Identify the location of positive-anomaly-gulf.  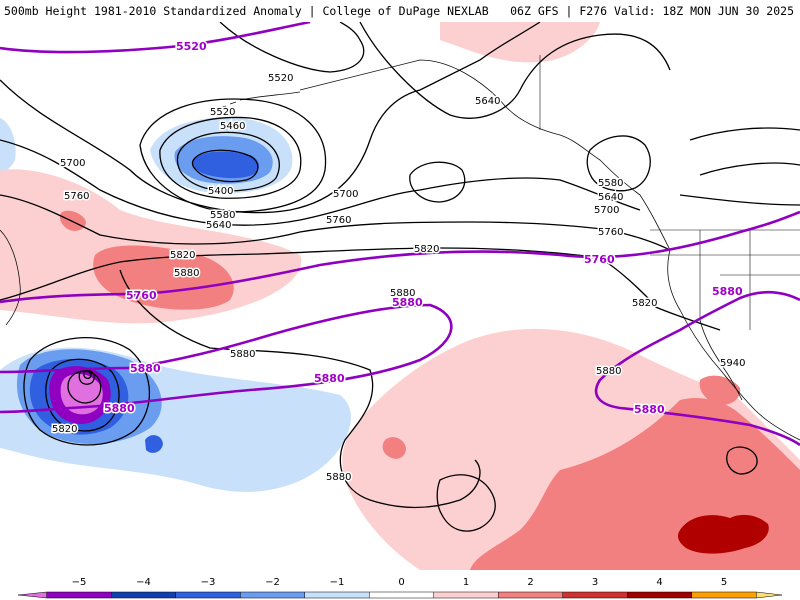
(520, 42).